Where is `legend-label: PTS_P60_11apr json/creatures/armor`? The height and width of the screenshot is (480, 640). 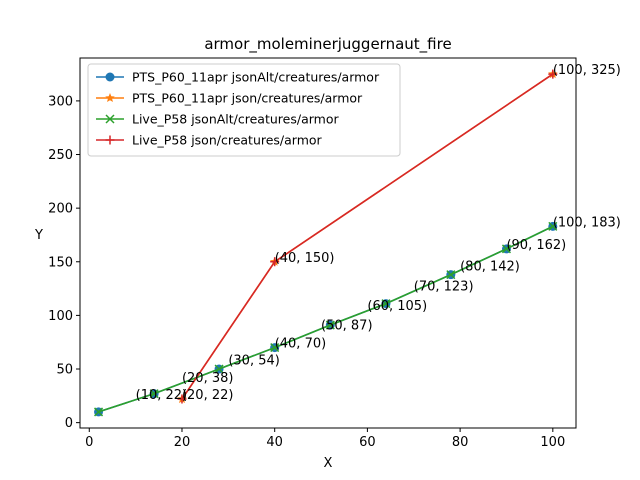 legend-label: PTS_P60_11apr json/creatures/armor is located at coordinates (247, 98).